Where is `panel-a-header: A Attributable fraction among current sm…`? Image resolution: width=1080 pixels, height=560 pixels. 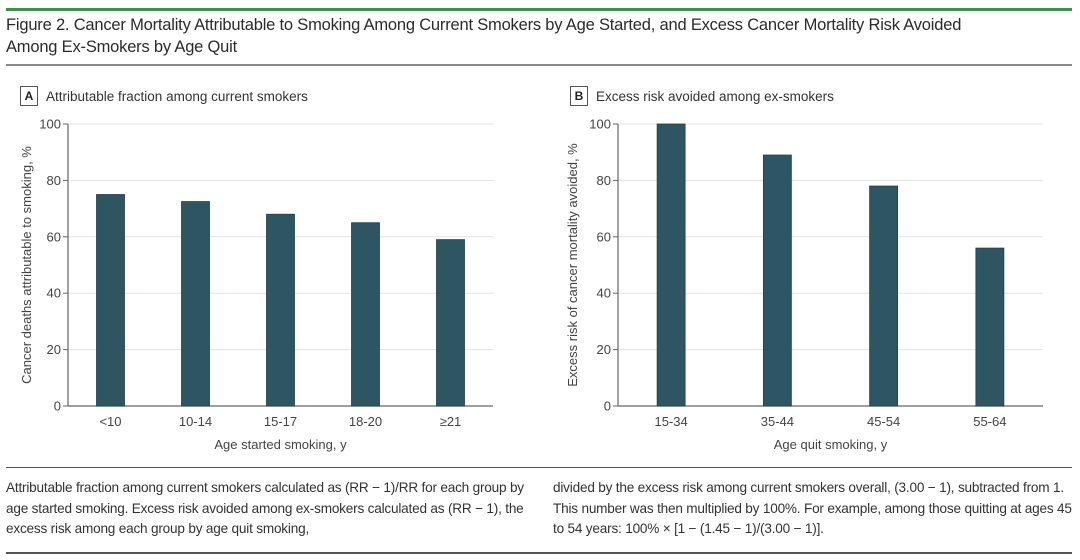
panel-a-header: A Attributable fraction among current sm… is located at coordinates (164, 96).